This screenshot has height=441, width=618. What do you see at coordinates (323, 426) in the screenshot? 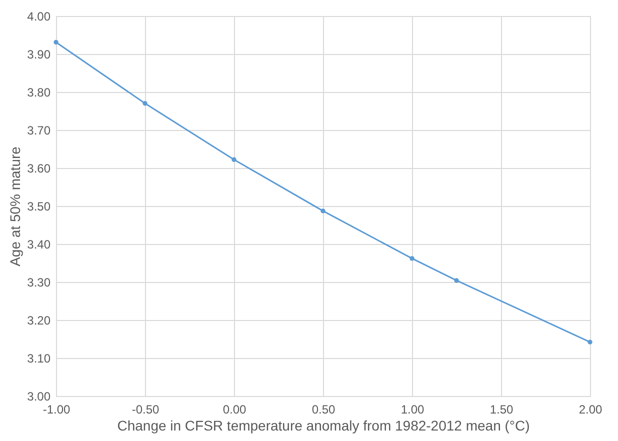
I see `x-axis-title: Change in CFSR temperature anomaly from 1982-2012 mean (°C)` at bounding box center [323, 426].